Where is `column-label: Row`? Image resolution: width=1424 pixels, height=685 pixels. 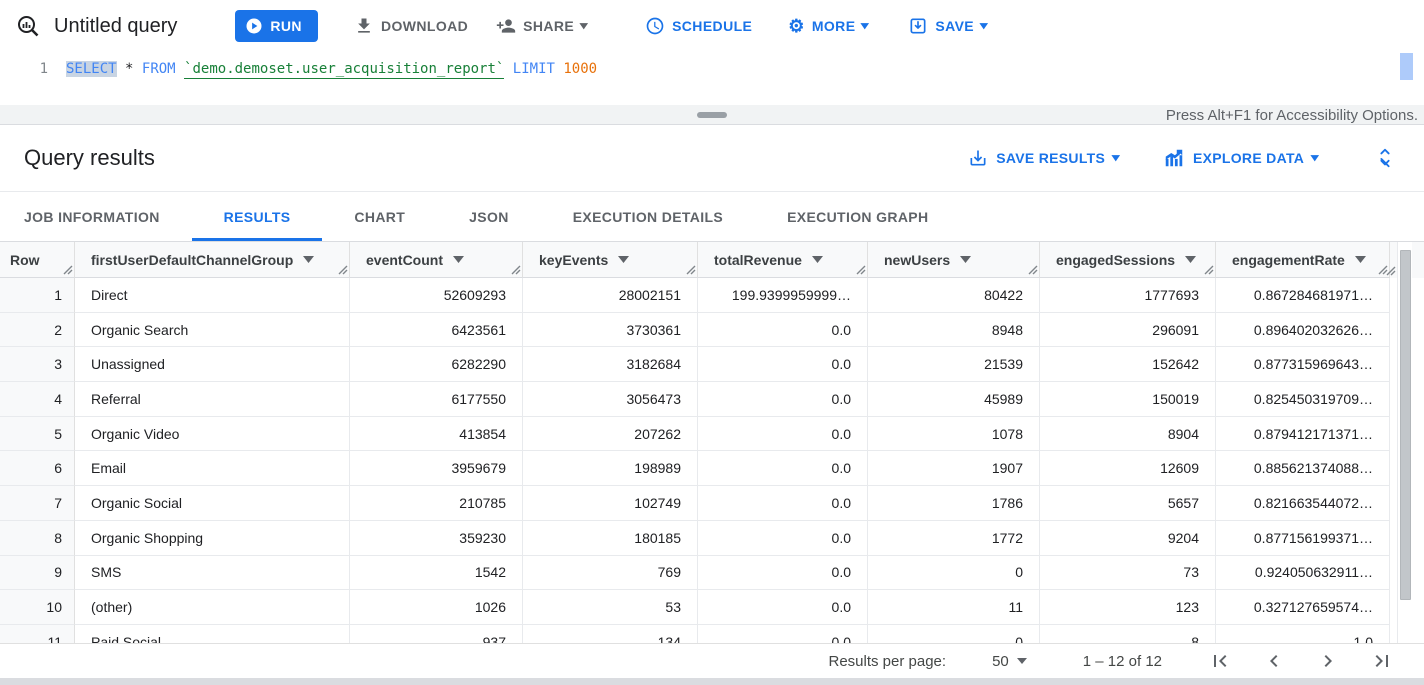
column-label: Row is located at coordinates (25, 259).